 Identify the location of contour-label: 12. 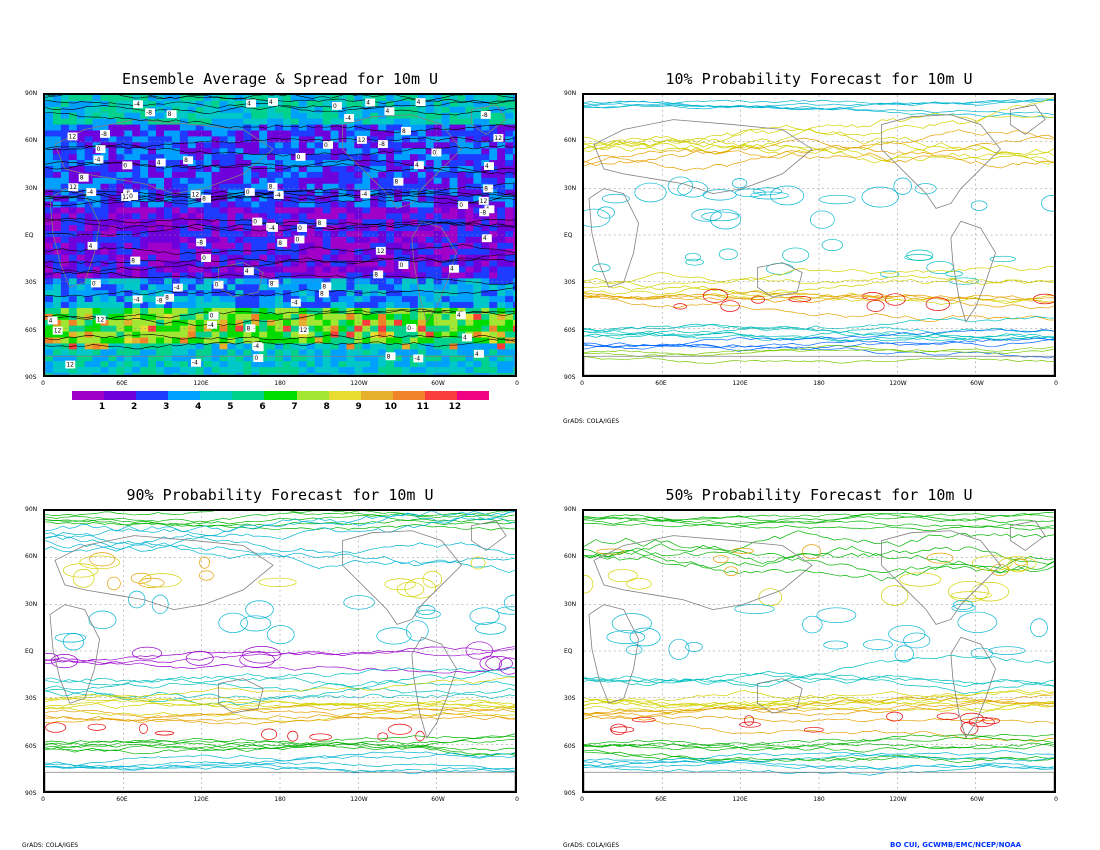
(196, 194).